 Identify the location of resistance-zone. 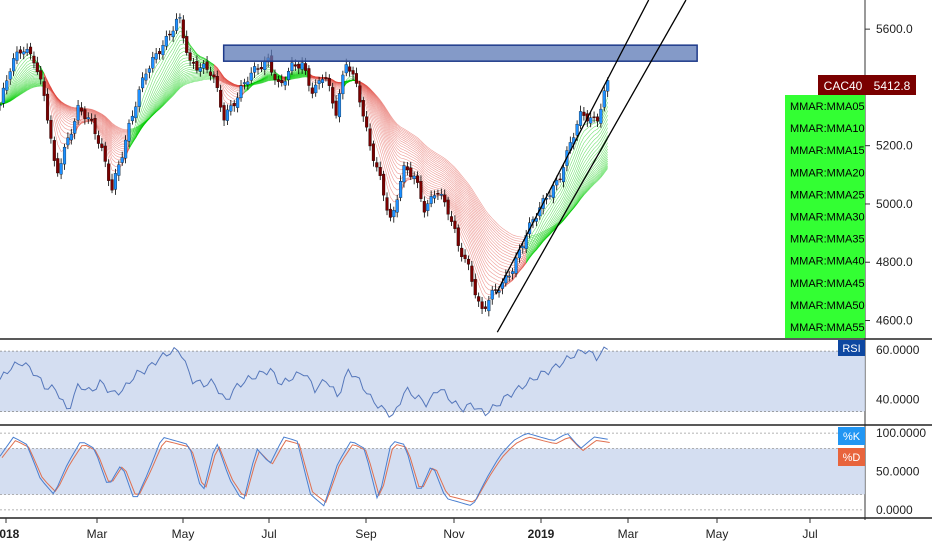
(460, 53).